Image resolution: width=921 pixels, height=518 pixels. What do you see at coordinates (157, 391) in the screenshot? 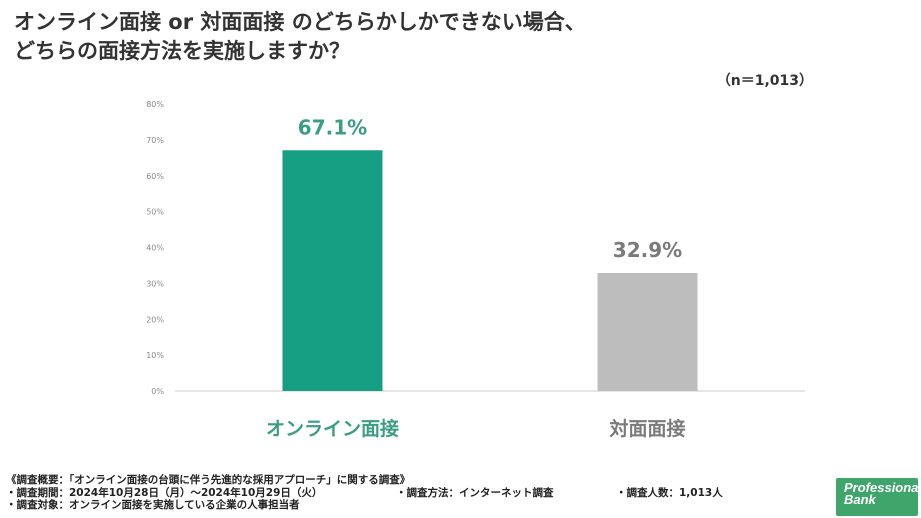
I see `y-tick-label: 0%` at bounding box center [157, 391].